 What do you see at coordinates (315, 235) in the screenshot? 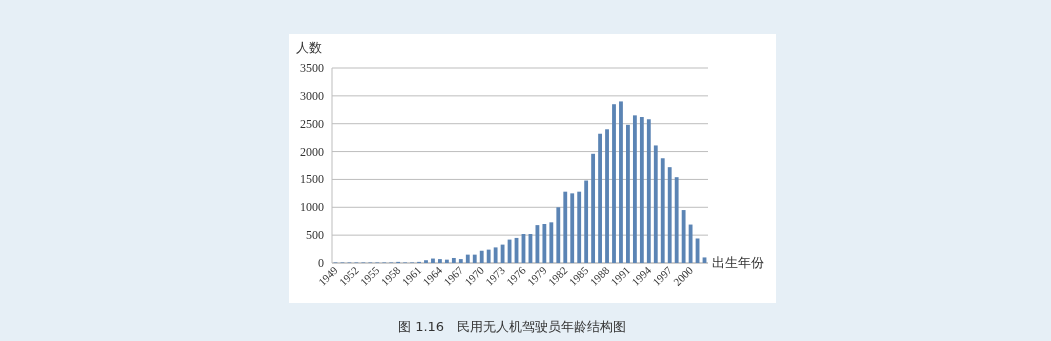
I see `y-tick-label: 500` at bounding box center [315, 235].